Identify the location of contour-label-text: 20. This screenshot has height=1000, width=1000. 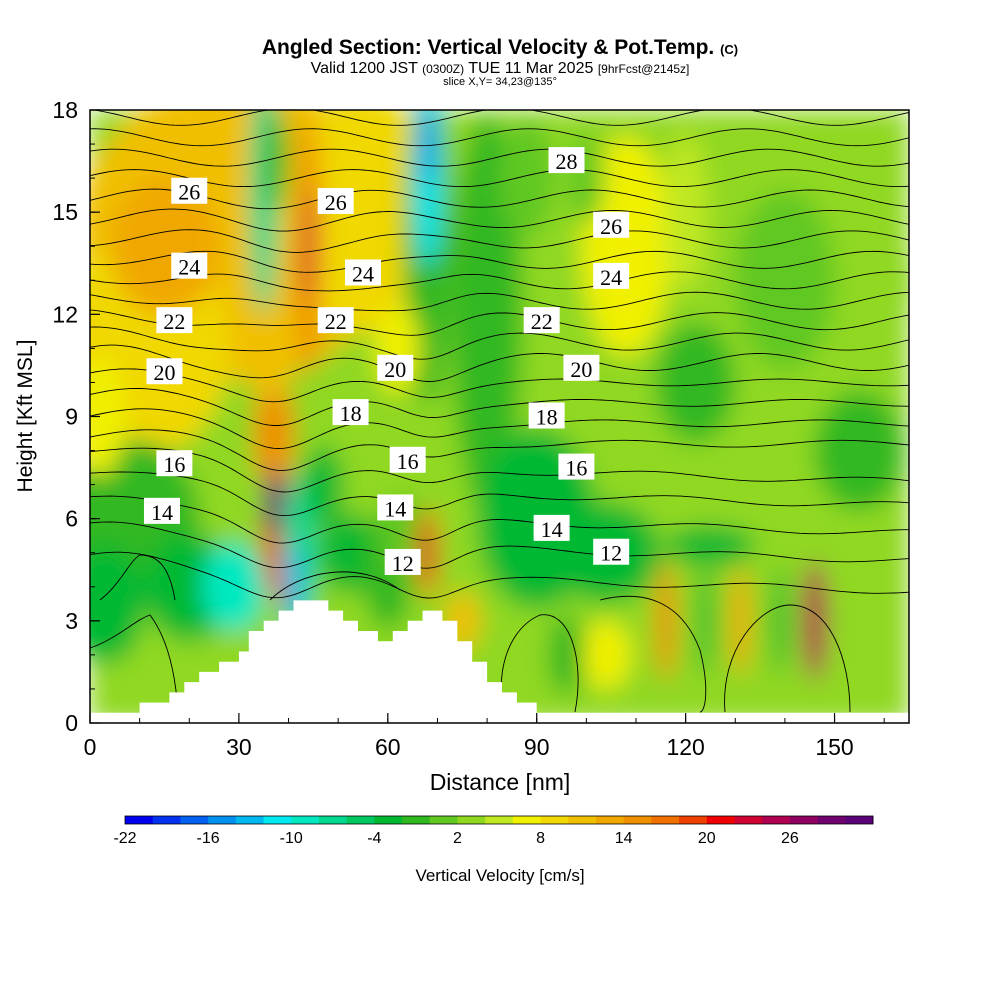
(164, 372).